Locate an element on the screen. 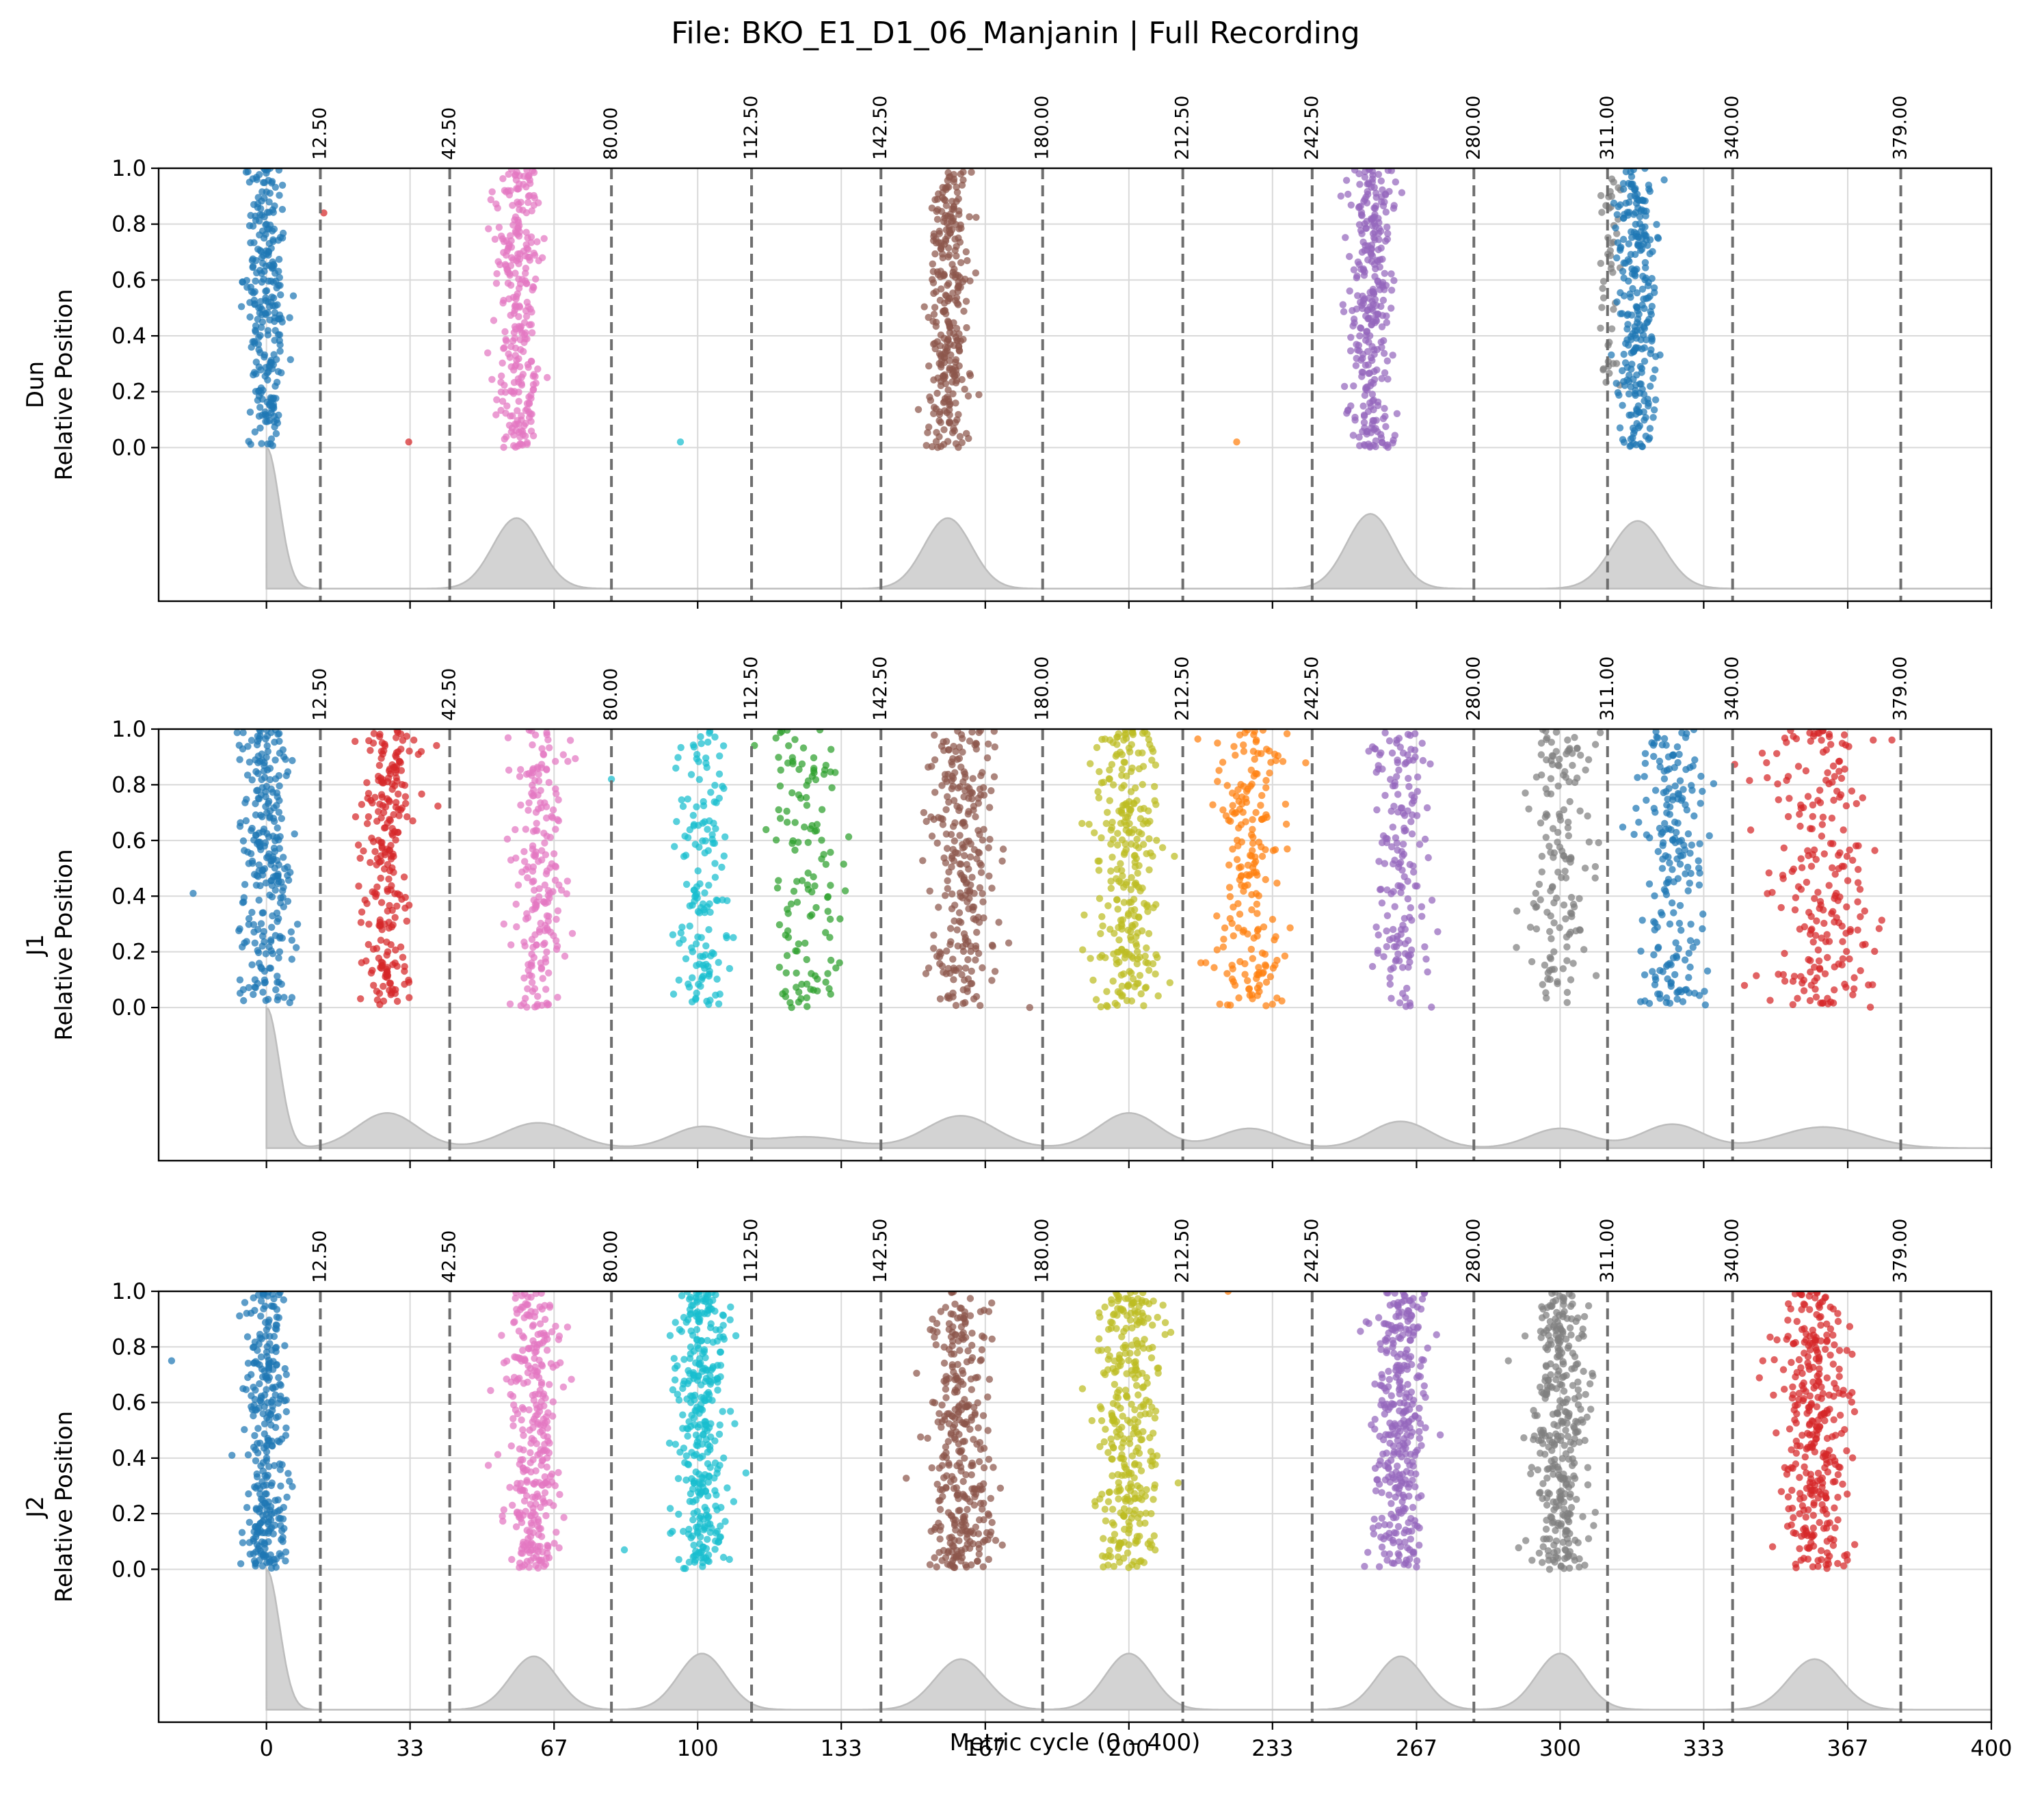  boundary-label: 379.00 is located at coordinates (1900, 689).